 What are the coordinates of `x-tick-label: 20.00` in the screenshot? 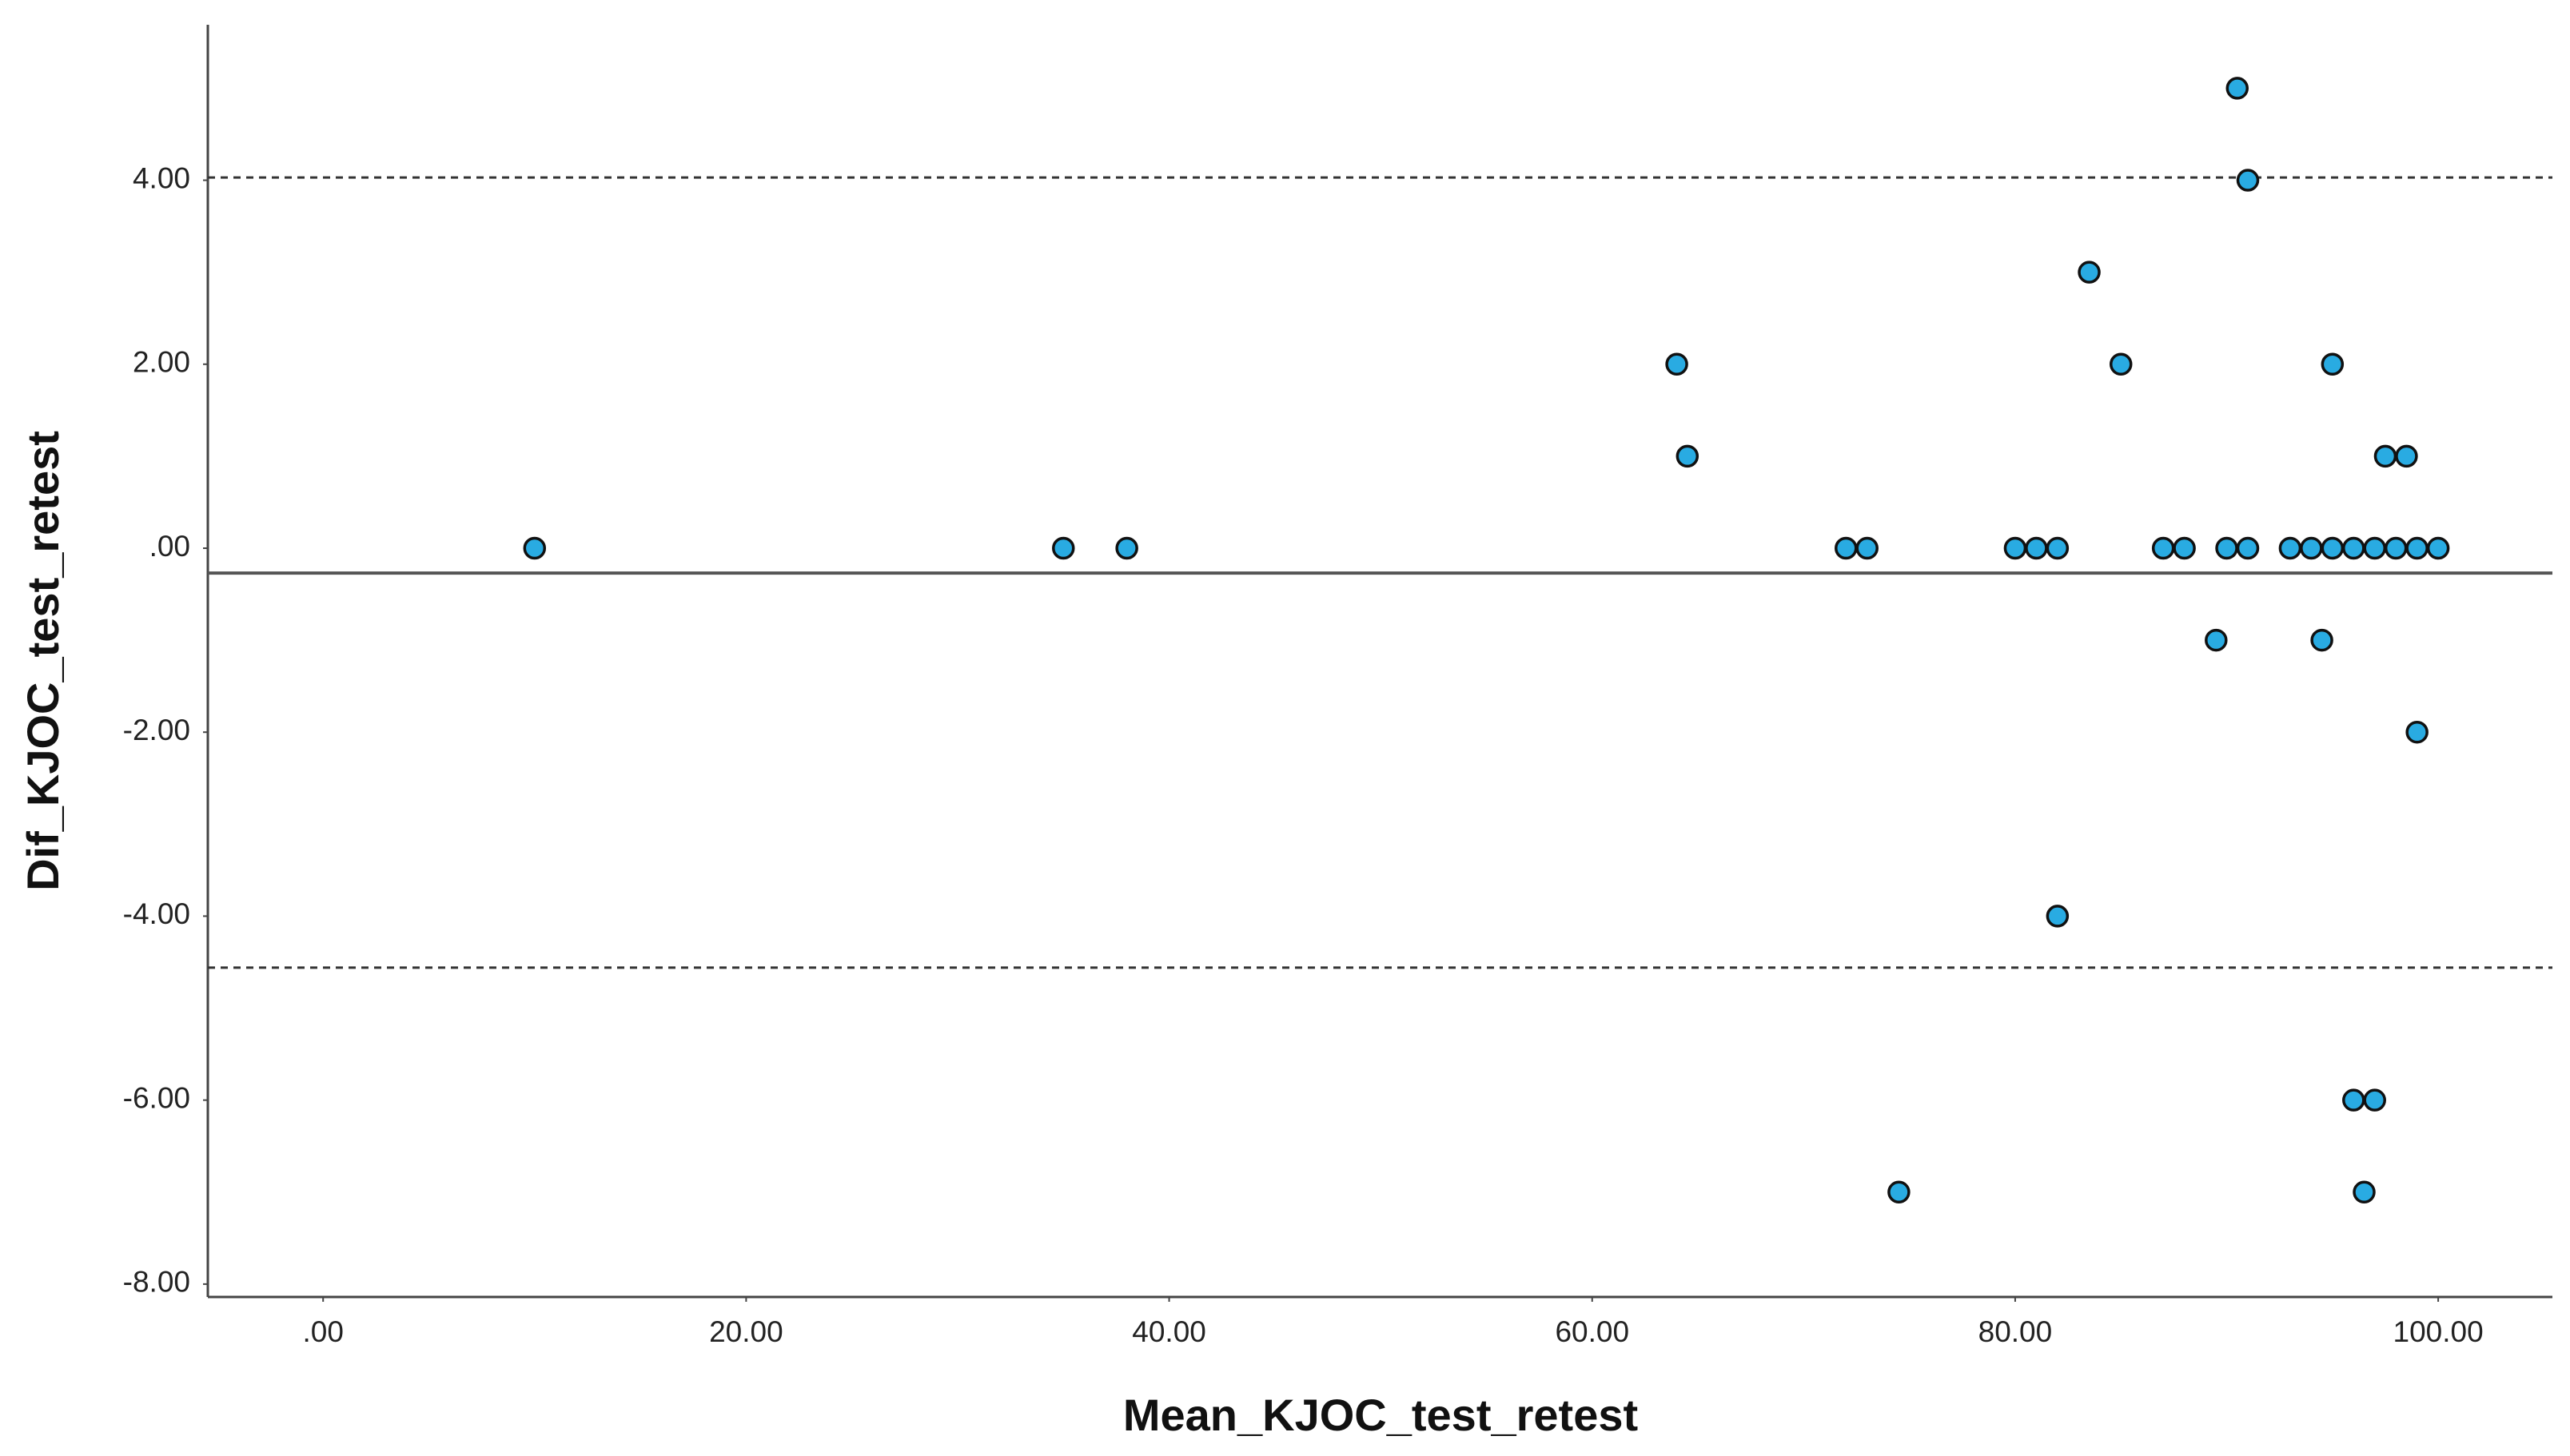 It's located at (746, 1331).